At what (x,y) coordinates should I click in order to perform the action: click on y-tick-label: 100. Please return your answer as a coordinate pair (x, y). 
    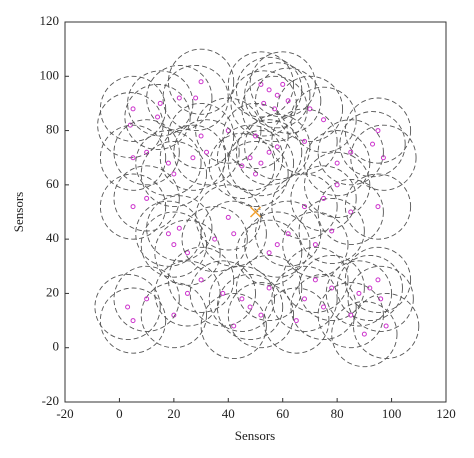
    Looking at the image, I should click on (50, 74).